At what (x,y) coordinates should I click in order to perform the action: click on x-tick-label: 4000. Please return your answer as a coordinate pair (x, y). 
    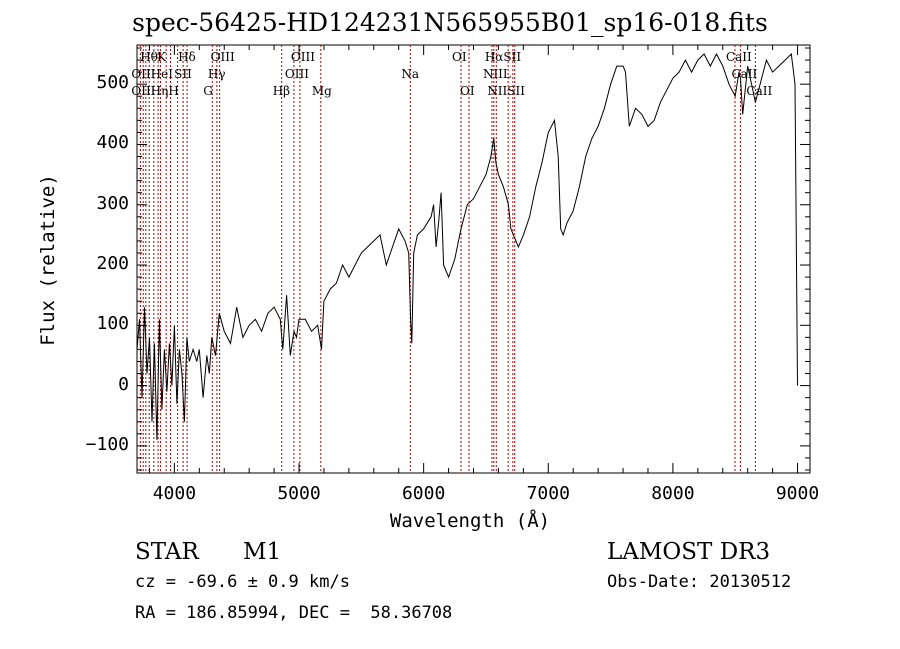
    Looking at the image, I should click on (174, 493).